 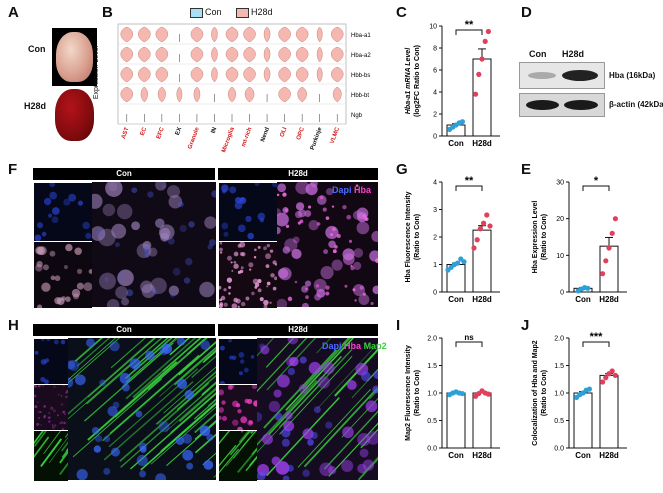 What do you see at coordinates (154, 244) in the screenshot?
I see `panel-f-con-merge` at bounding box center [154, 244].